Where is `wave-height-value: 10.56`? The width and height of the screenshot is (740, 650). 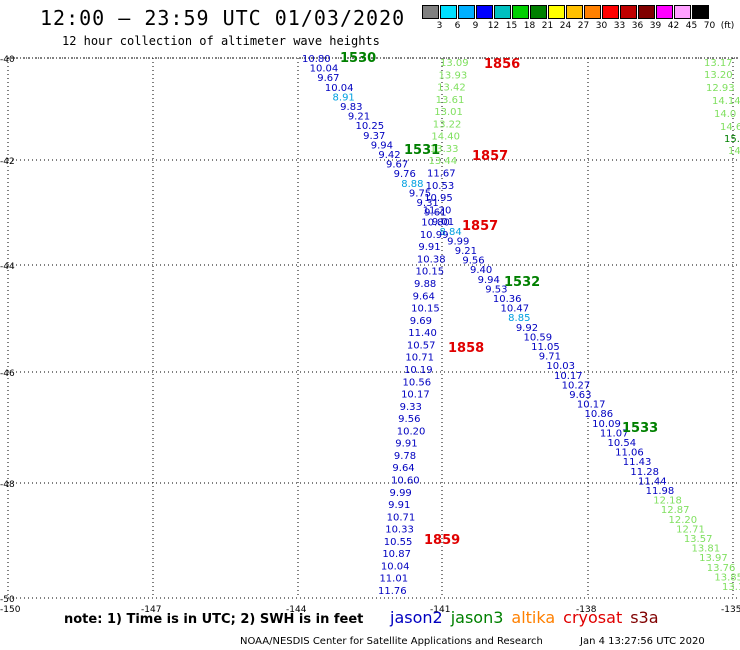
wave-height-value: 10.56 is located at coordinates (417, 382).